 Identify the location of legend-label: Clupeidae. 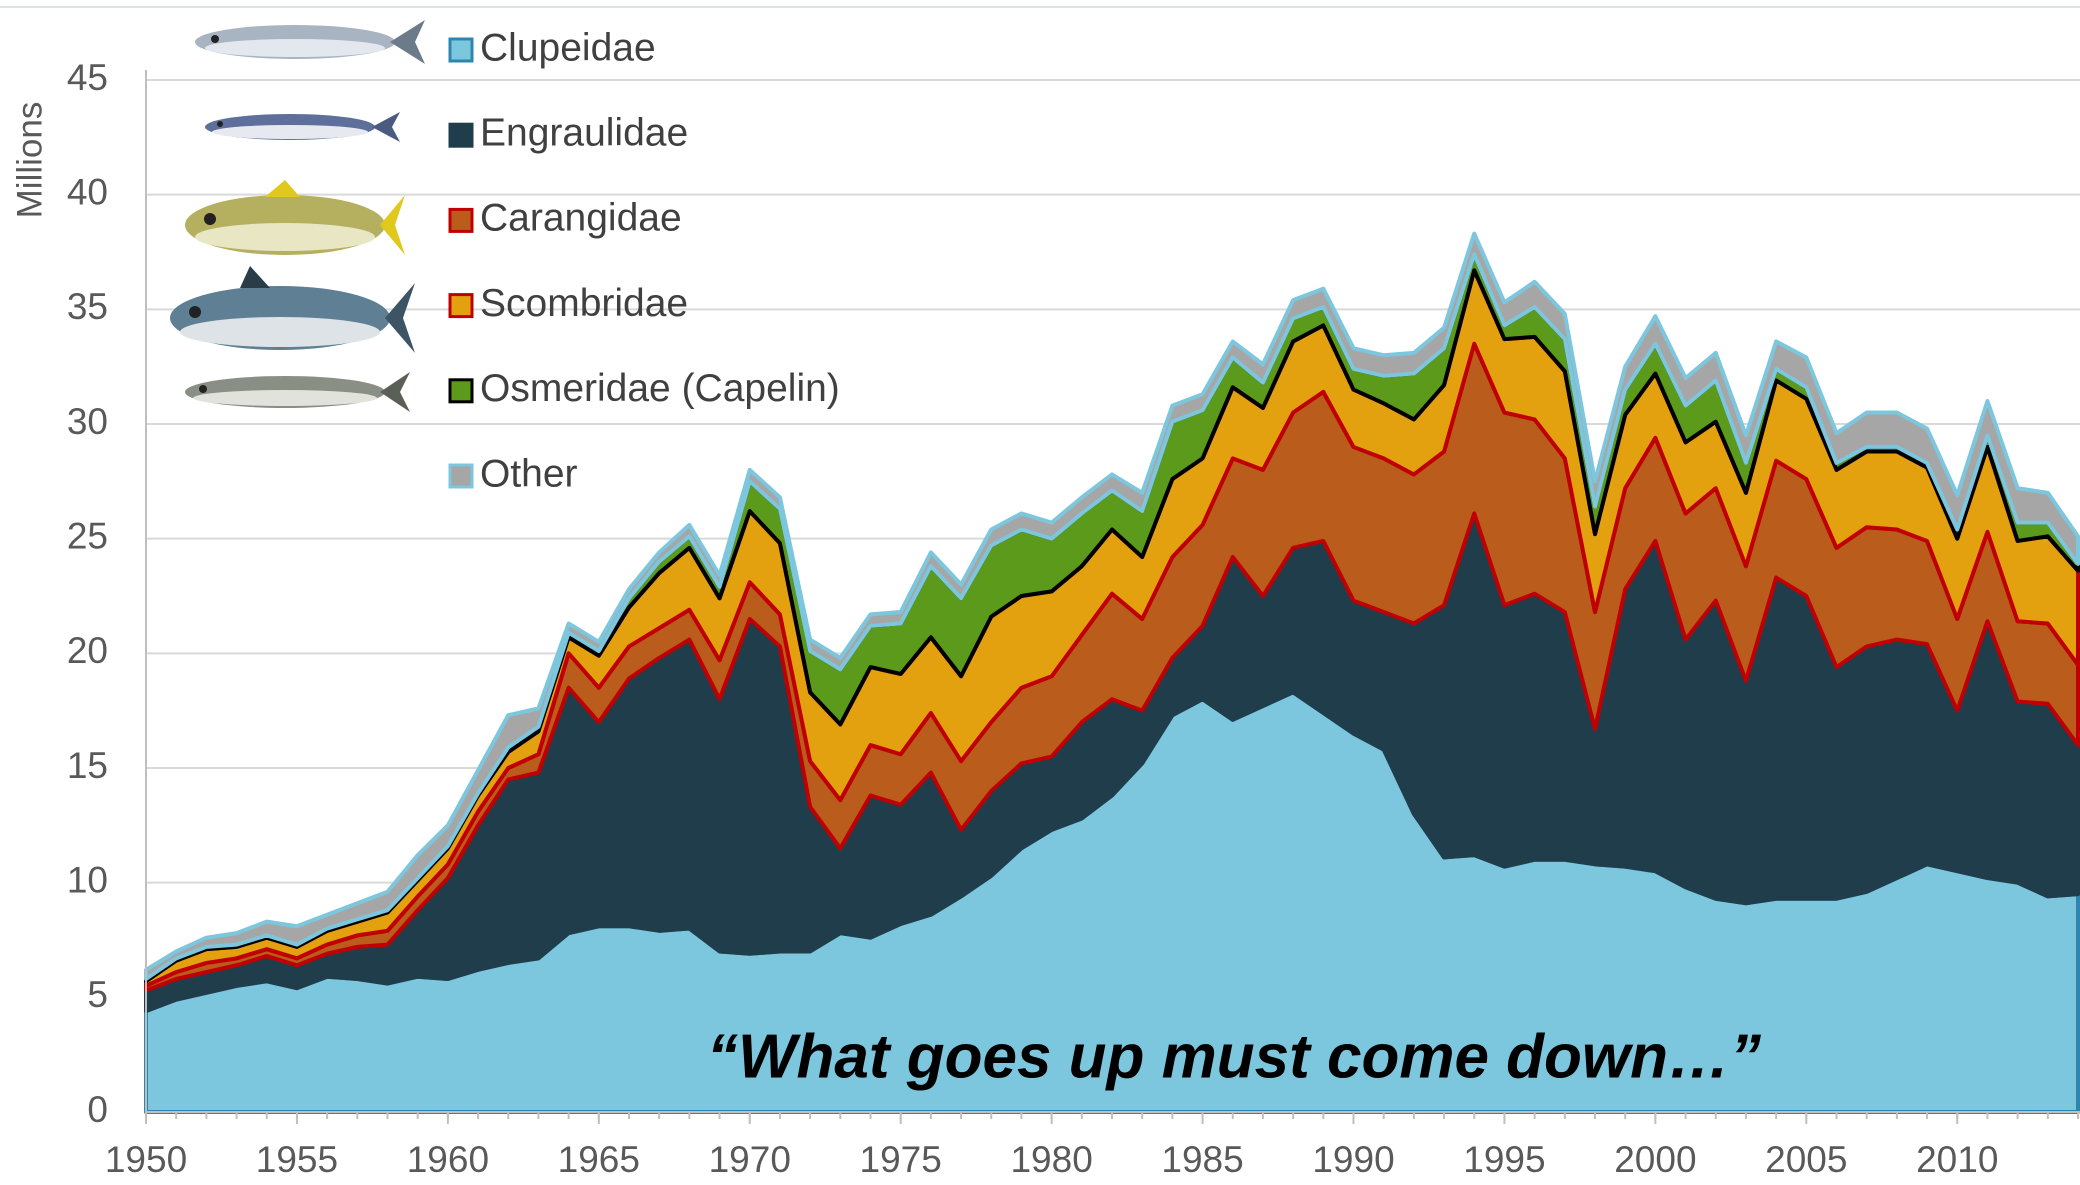
(568, 47).